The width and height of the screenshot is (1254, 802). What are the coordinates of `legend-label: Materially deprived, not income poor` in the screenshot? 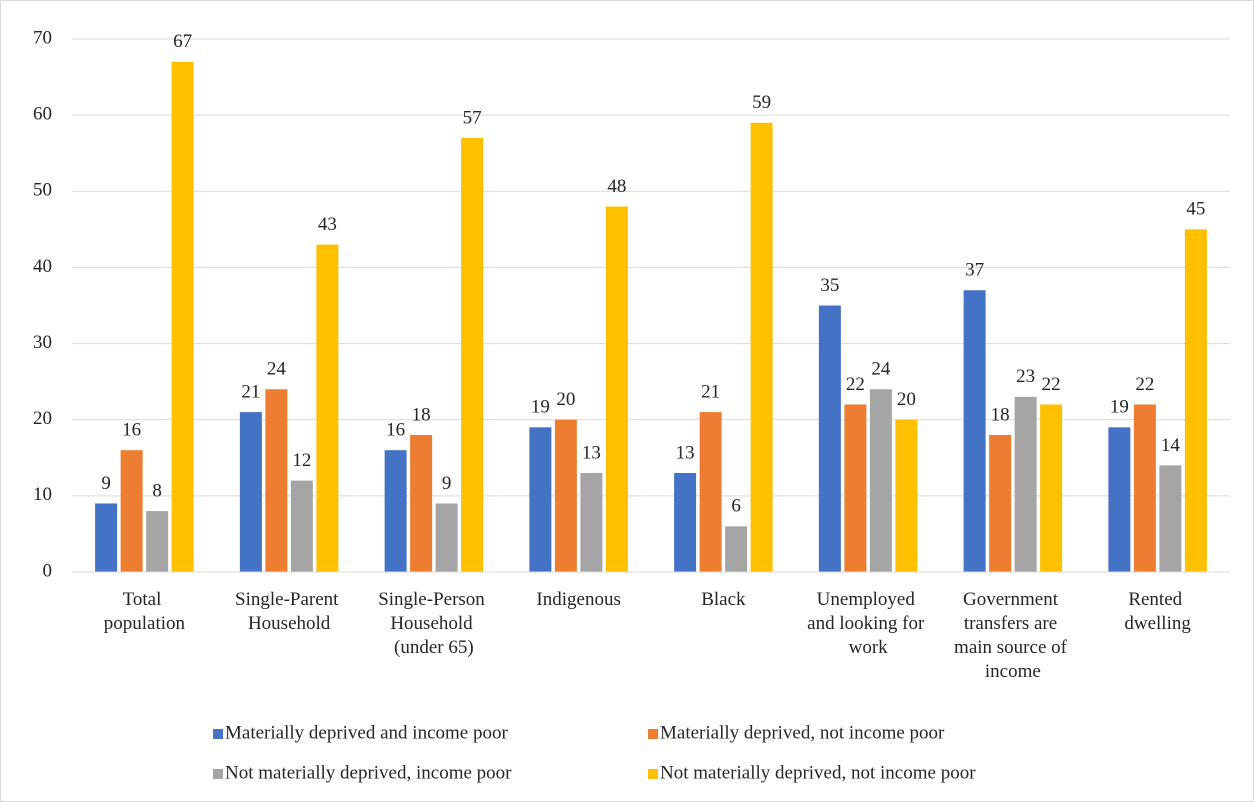 It's located at (802, 732).